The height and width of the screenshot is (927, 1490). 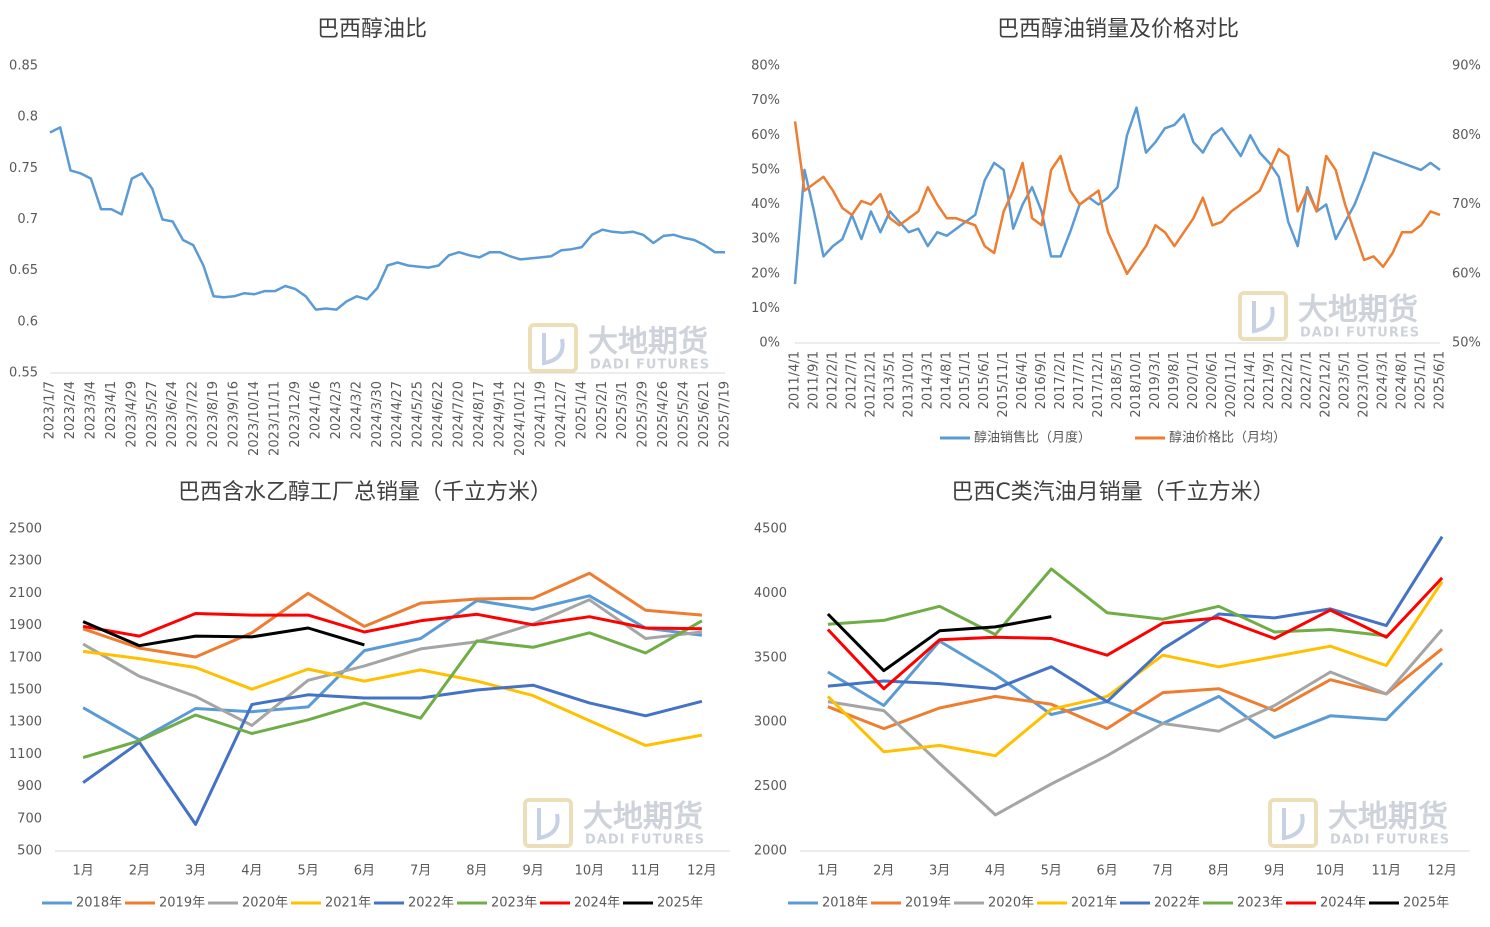 What do you see at coordinates (663, 414) in the screenshot?
I see `x-tick-label: 2025/4/26` at bounding box center [663, 414].